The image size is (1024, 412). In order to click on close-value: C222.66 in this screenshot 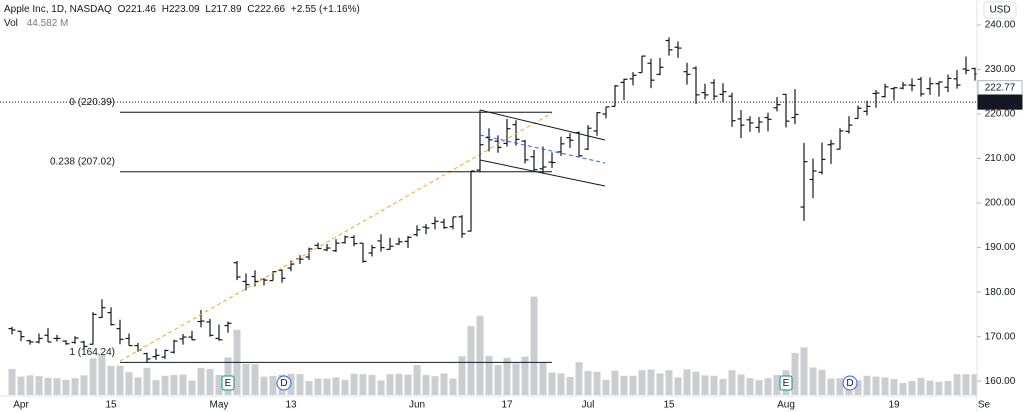, I will do `click(266, 9)`.